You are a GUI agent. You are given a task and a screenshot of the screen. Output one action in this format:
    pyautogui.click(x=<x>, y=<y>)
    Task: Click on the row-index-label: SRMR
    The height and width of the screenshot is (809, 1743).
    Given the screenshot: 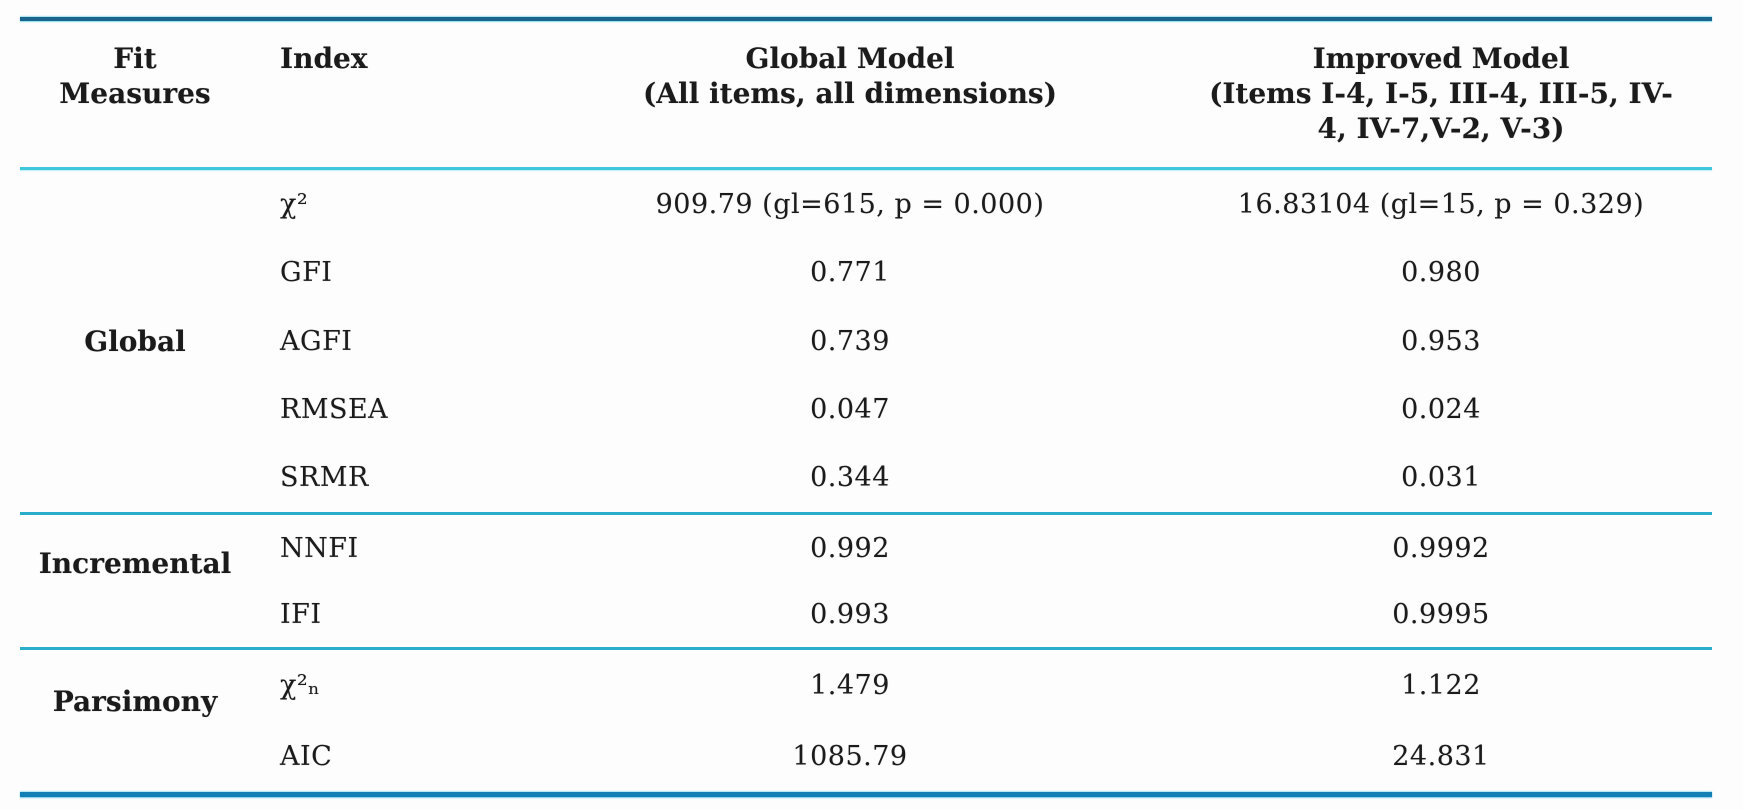 What is the action you would take?
    pyautogui.click(x=324, y=478)
    